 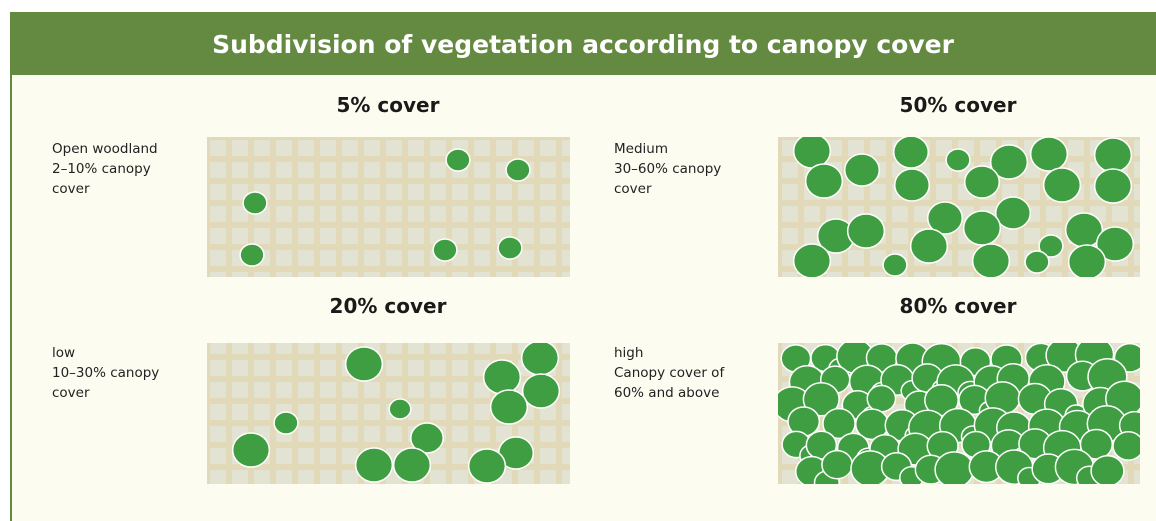 I want to click on panel-heading: 20% cover, so click(x=388, y=306).